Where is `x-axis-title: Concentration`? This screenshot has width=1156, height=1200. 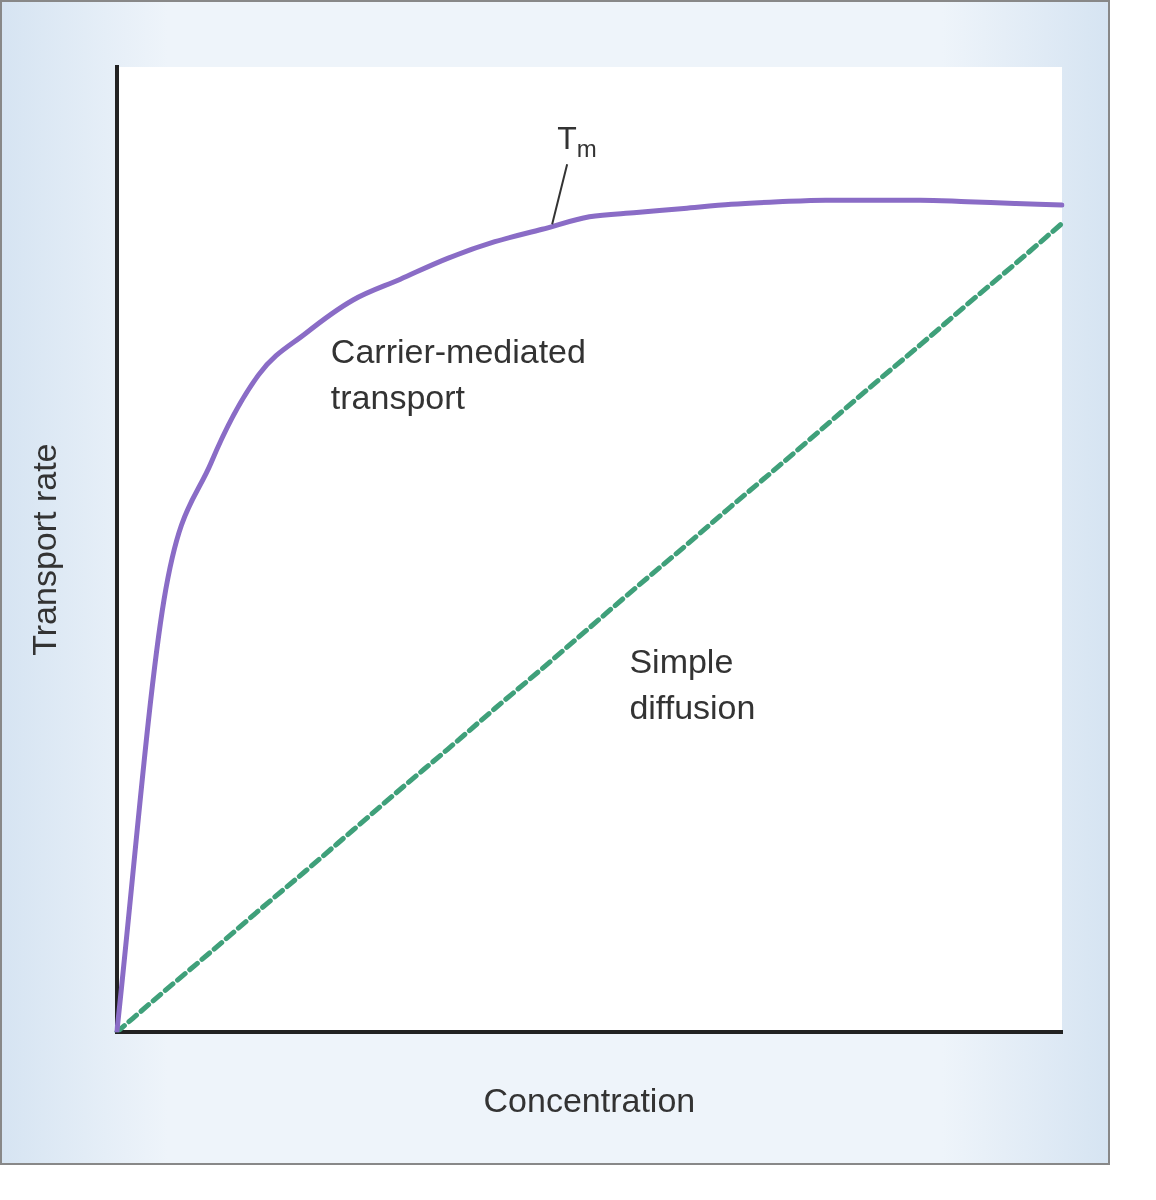
x-axis-title: Concentration is located at coordinates (589, 1099).